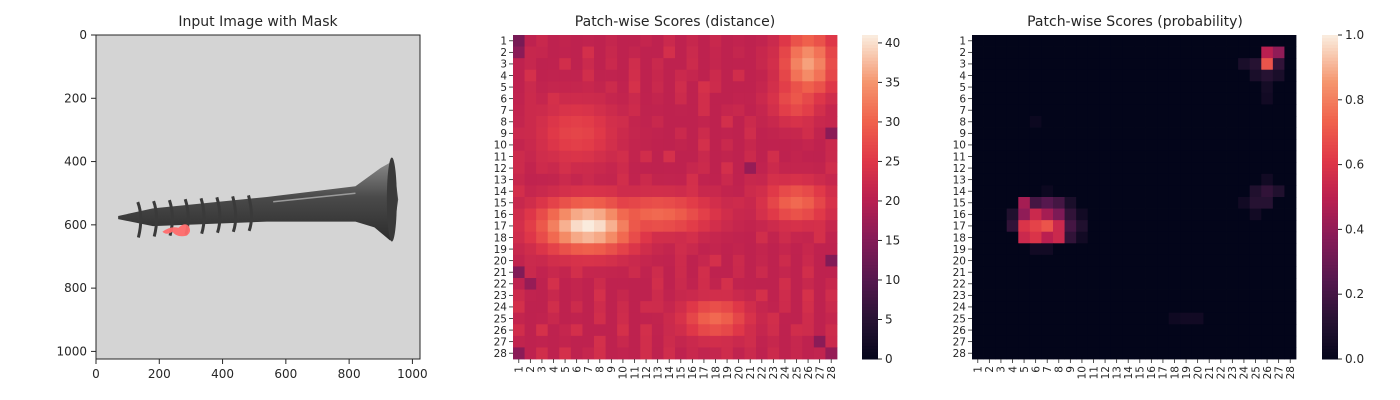 This screenshot has width=1400, height=400. Describe the element at coordinates (349, 374) in the screenshot. I see `x-tick-label: 800` at that location.